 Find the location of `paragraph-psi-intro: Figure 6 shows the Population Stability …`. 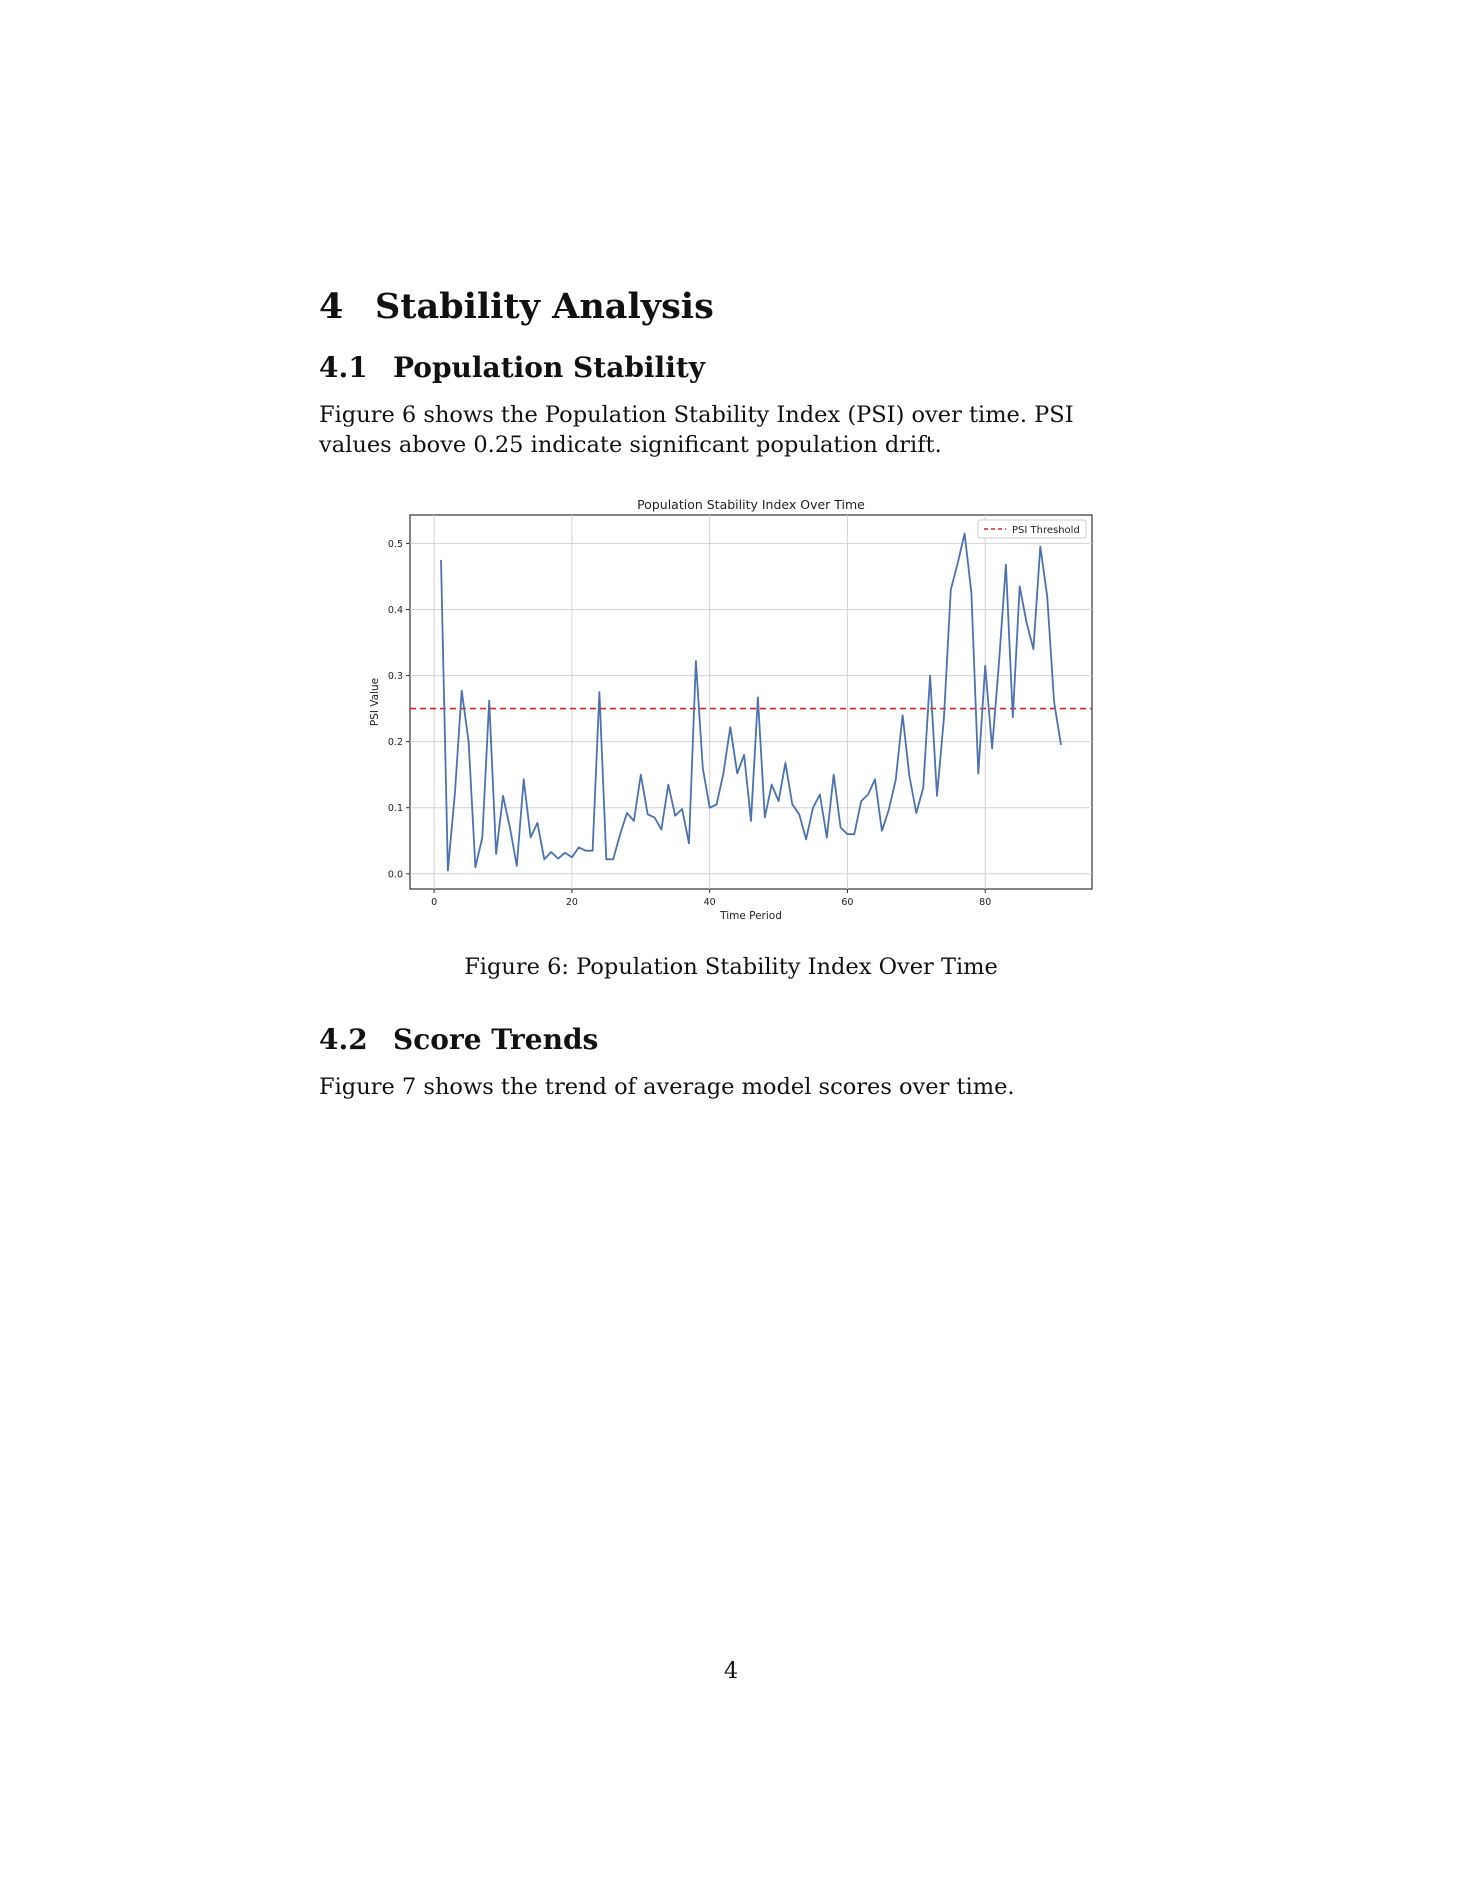

paragraph-psi-intro: Figure 6 shows the Population Stability … is located at coordinates (696, 430).